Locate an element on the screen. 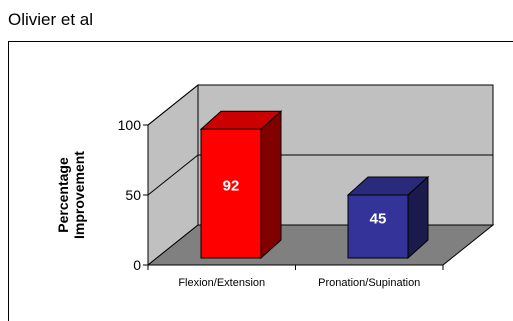  y-axis-title: PercentageImprovement is located at coordinates (71, 195).